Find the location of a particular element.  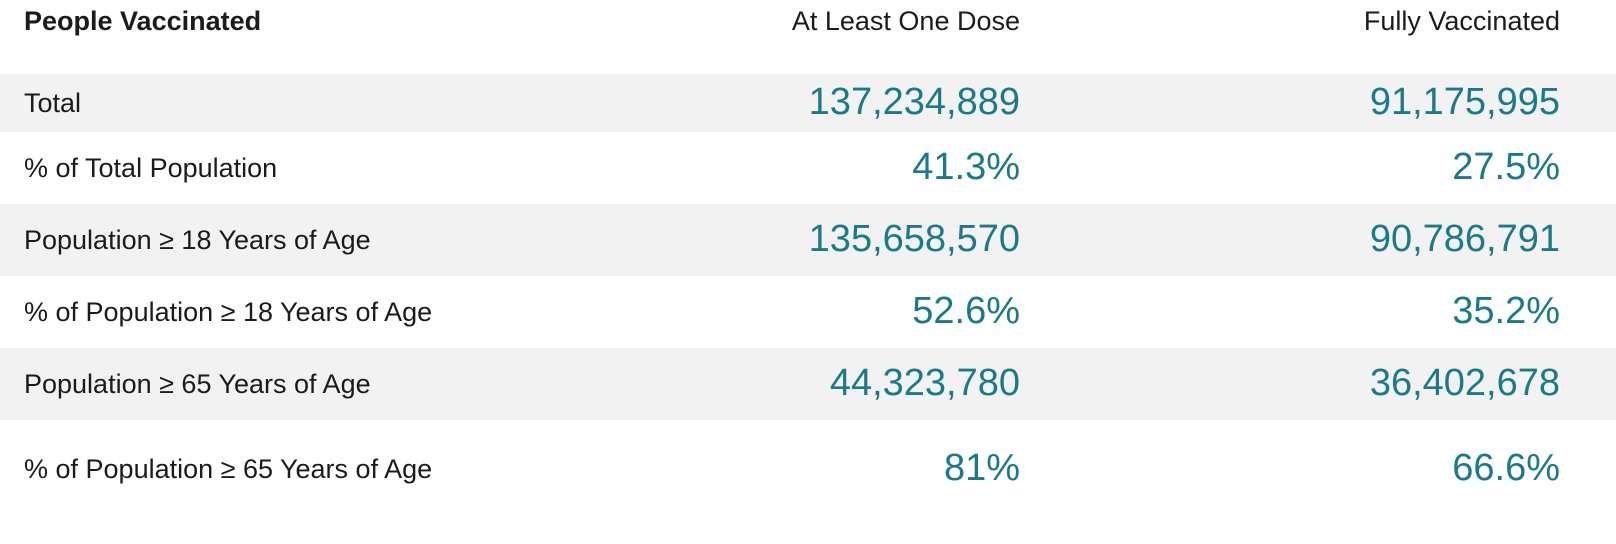

row-value-at-least-one-dose: 44,323,780 is located at coordinates (924, 383).